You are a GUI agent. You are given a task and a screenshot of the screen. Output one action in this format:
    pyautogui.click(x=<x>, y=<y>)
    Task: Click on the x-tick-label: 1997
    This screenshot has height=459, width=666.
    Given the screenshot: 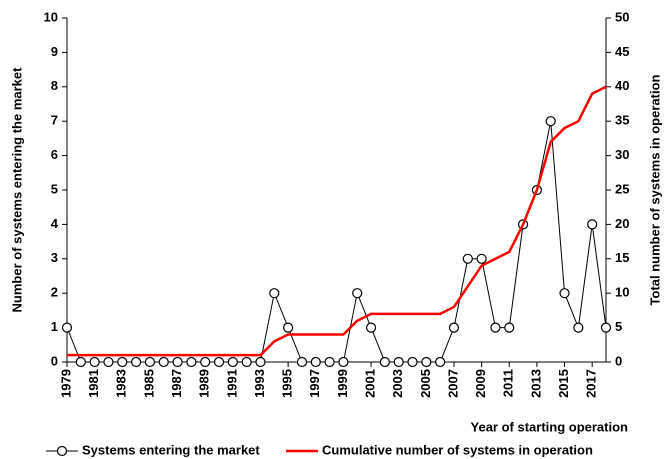 What is the action you would take?
    pyautogui.click(x=314, y=383)
    